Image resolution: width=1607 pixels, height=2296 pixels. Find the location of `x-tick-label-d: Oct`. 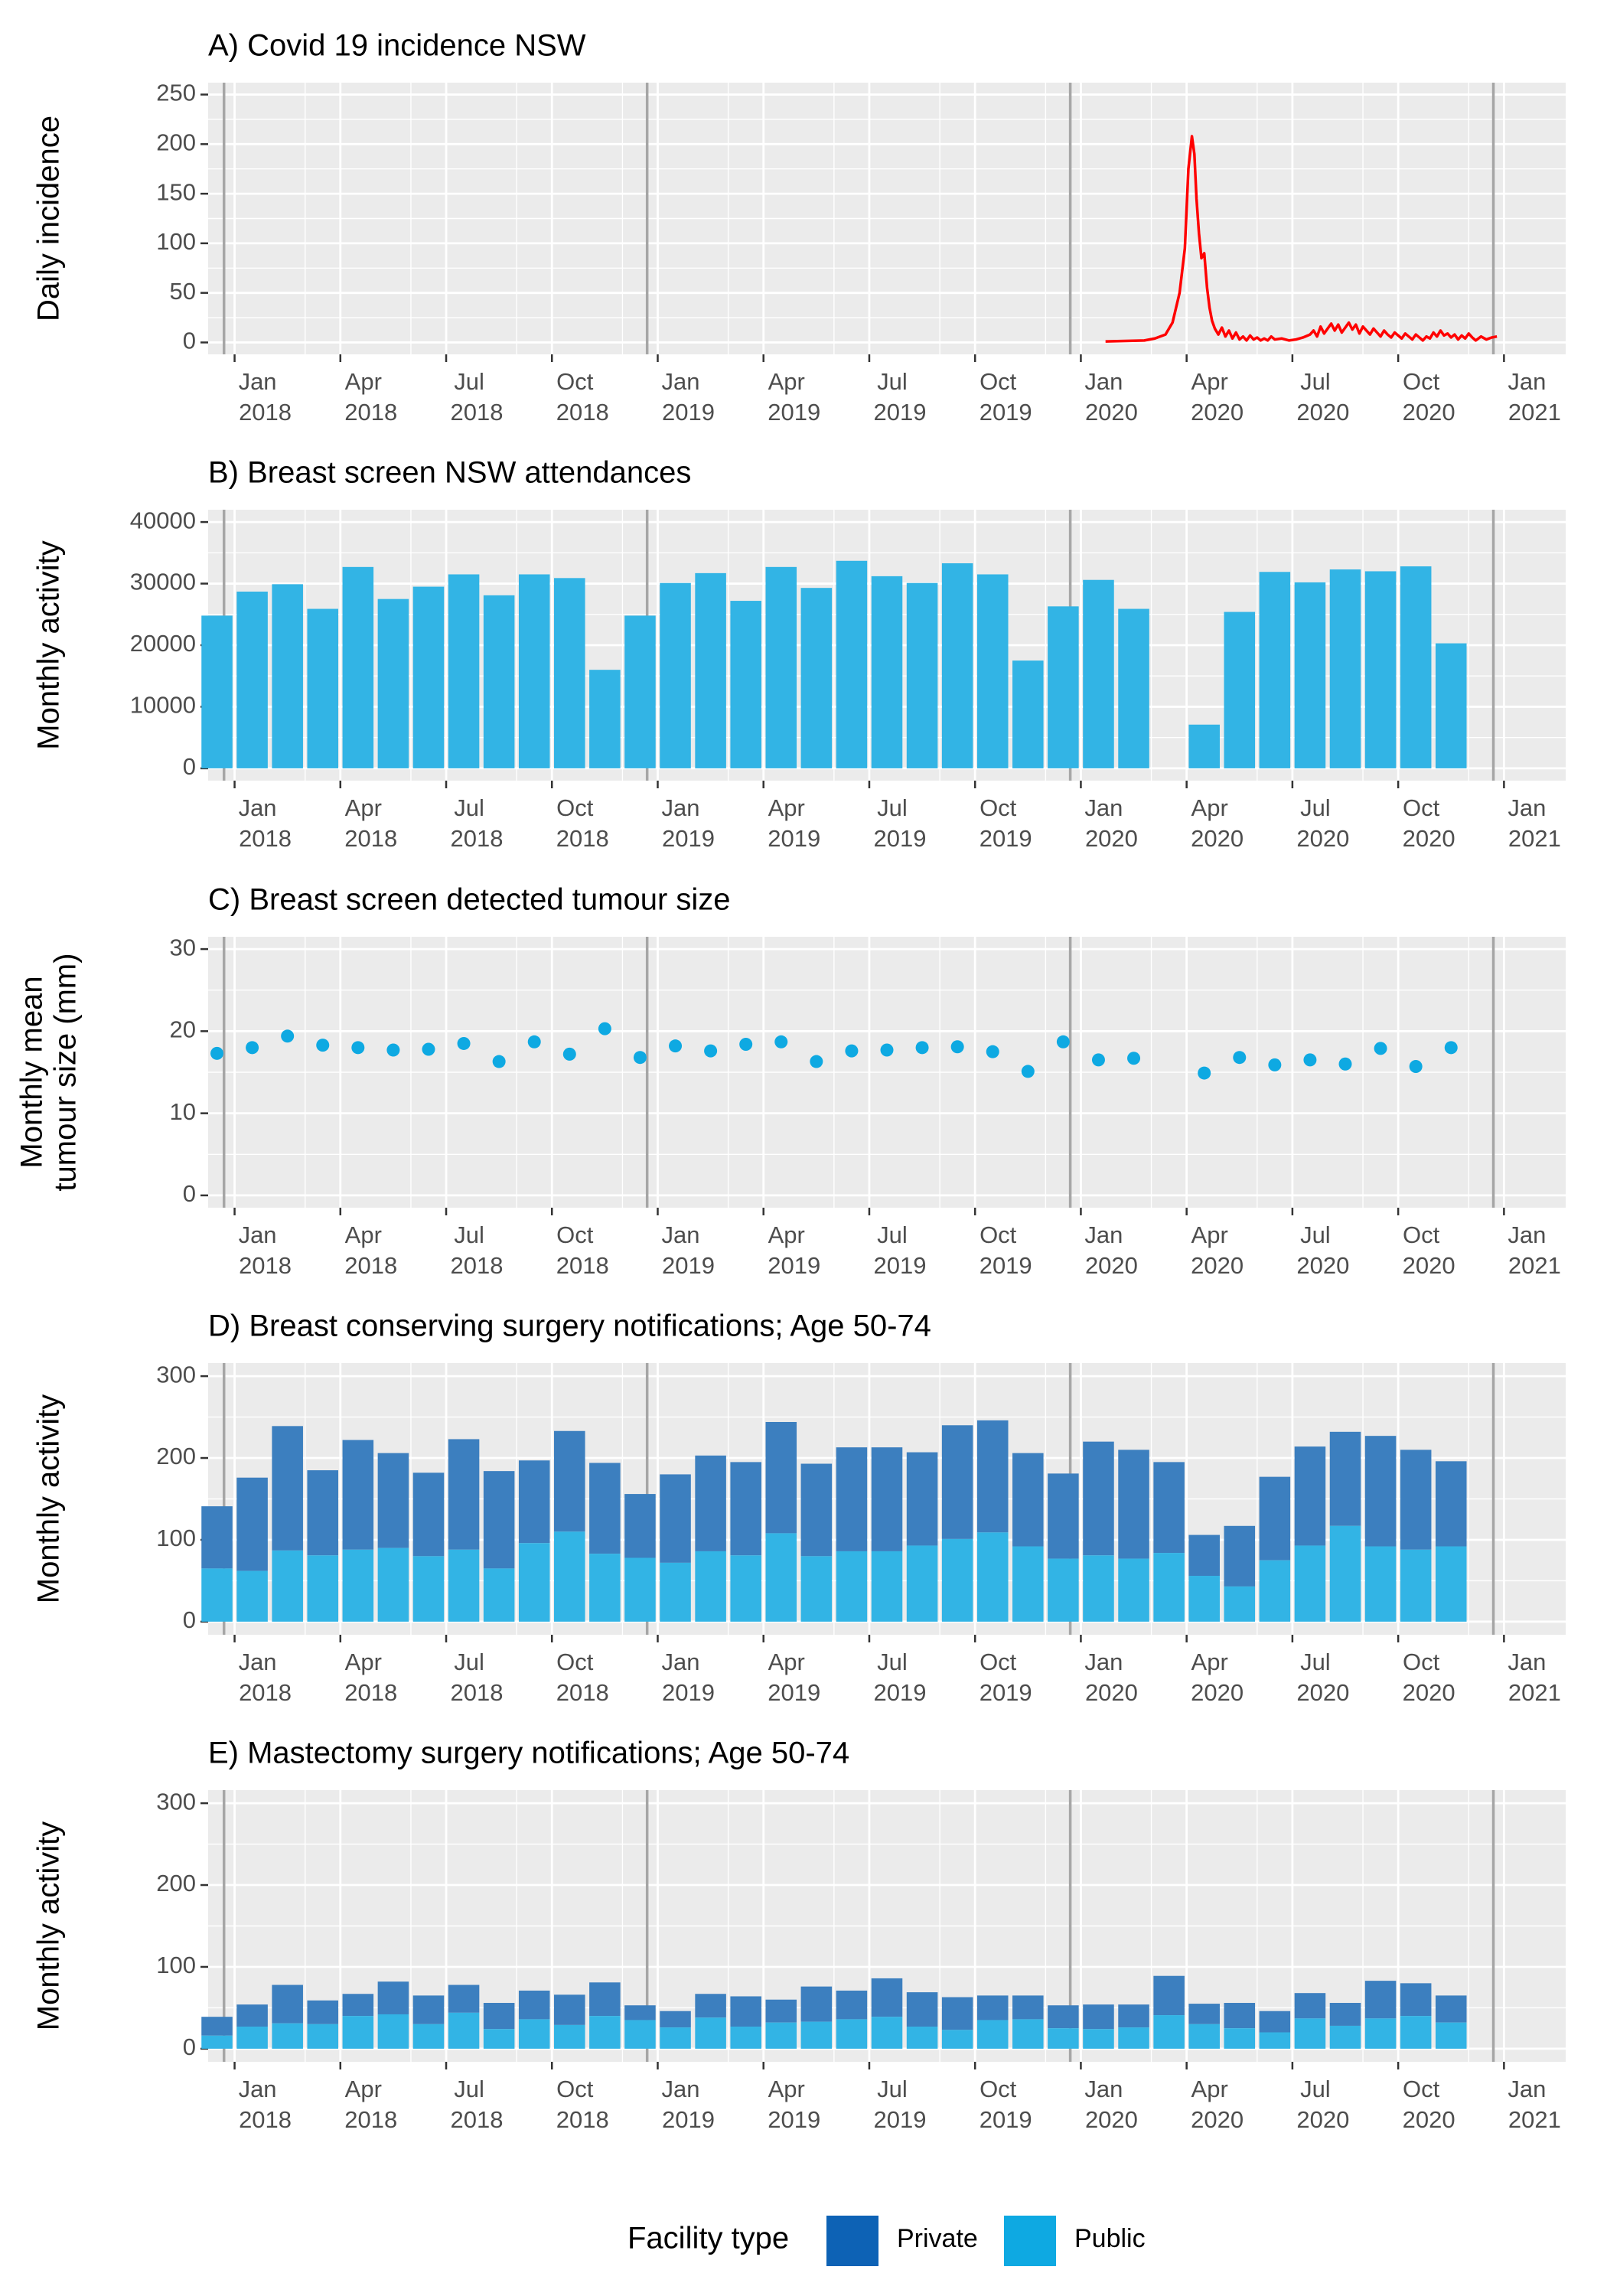

x-tick-label-d: Oct is located at coordinates (999, 1662).